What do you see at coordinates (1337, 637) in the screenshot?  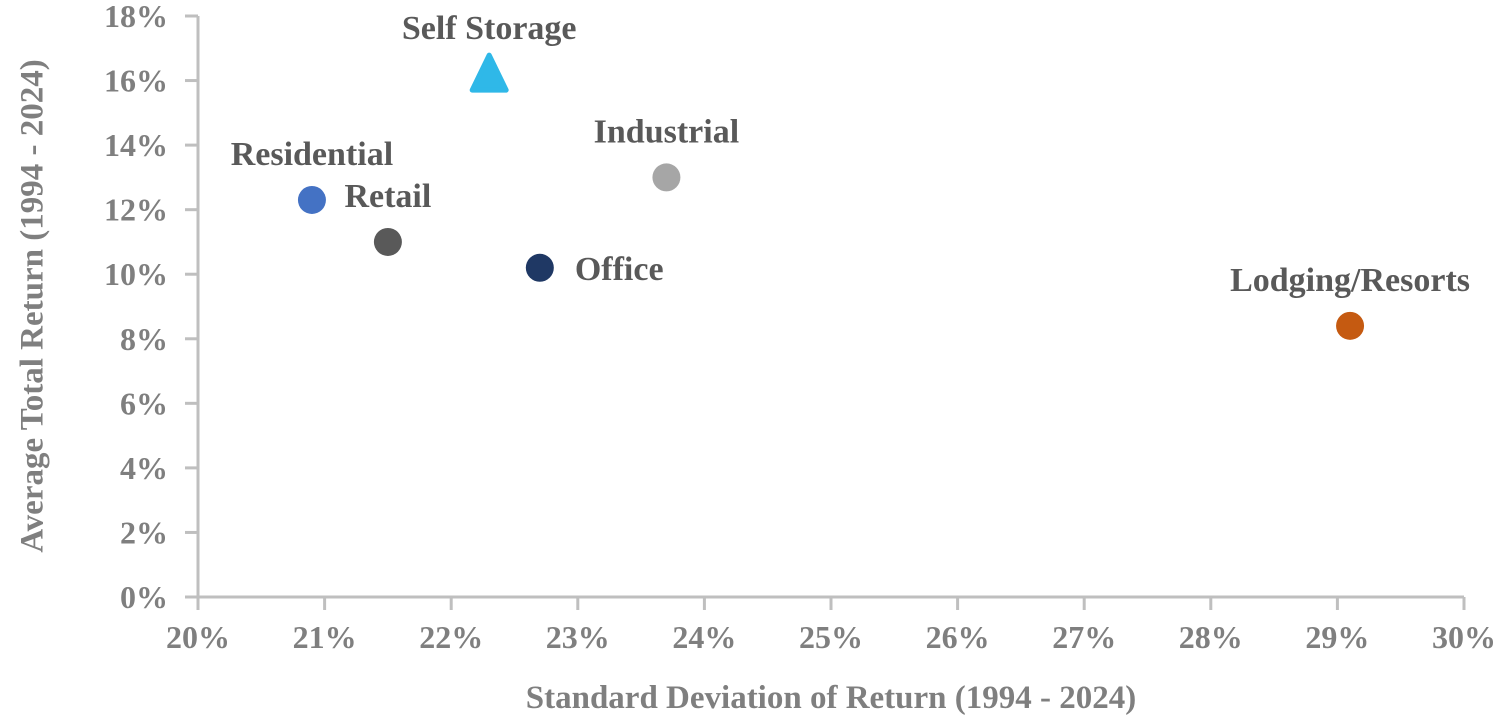 I see `x-tick-label: 29%` at bounding box center [1337, 637].